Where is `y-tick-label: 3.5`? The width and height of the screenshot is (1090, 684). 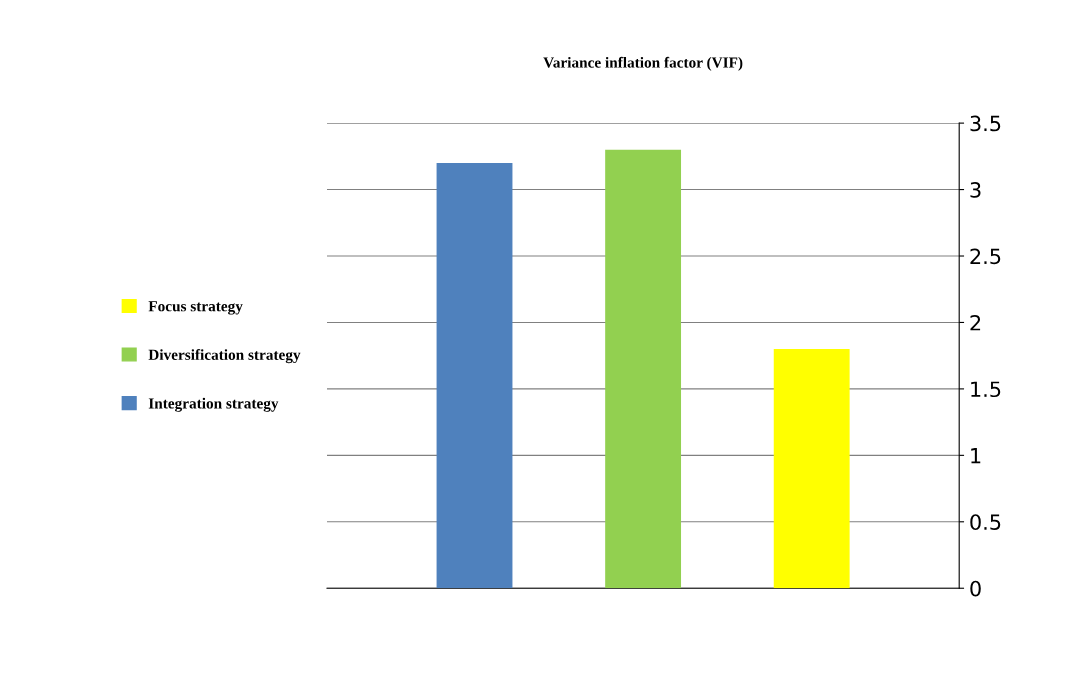
y-tick-label: 3.5 is located at coordinates (985, 123).